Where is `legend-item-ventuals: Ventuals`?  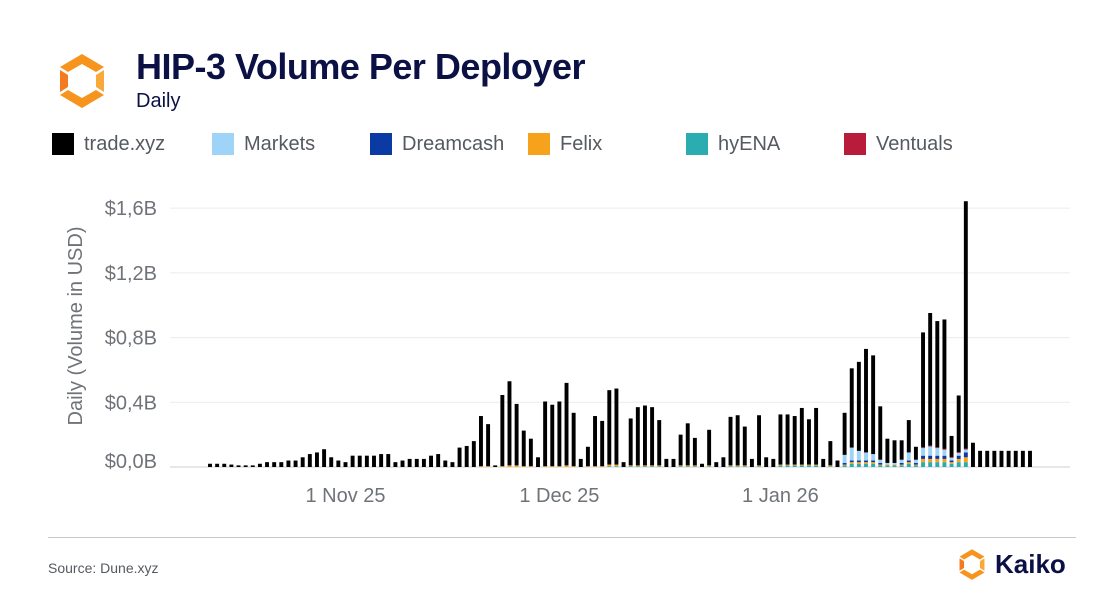
legend-item-ventuals: Ventuals is located at coordinates (898, 144).